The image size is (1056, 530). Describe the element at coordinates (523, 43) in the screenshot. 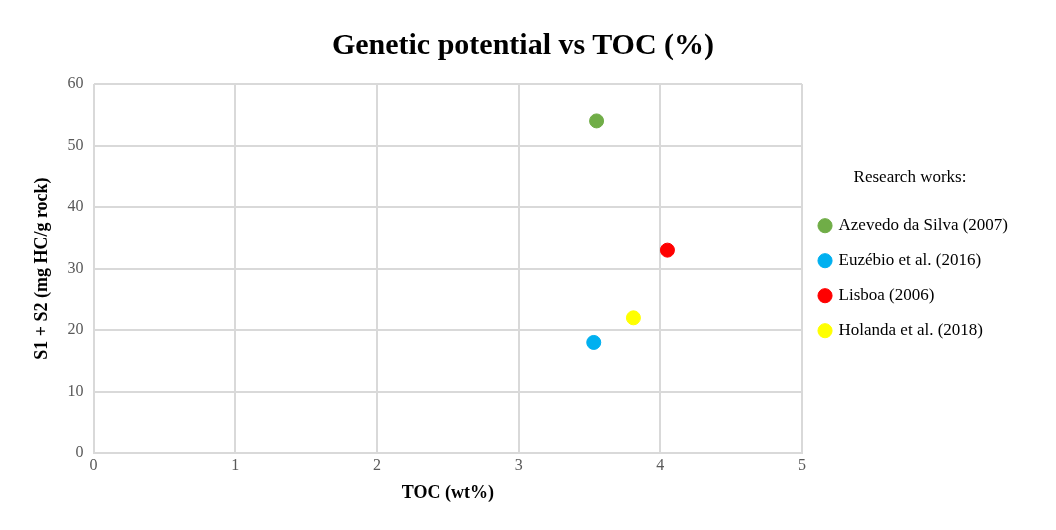

I see `chart-title: Genetic potential vs TOC (%)` at that location.